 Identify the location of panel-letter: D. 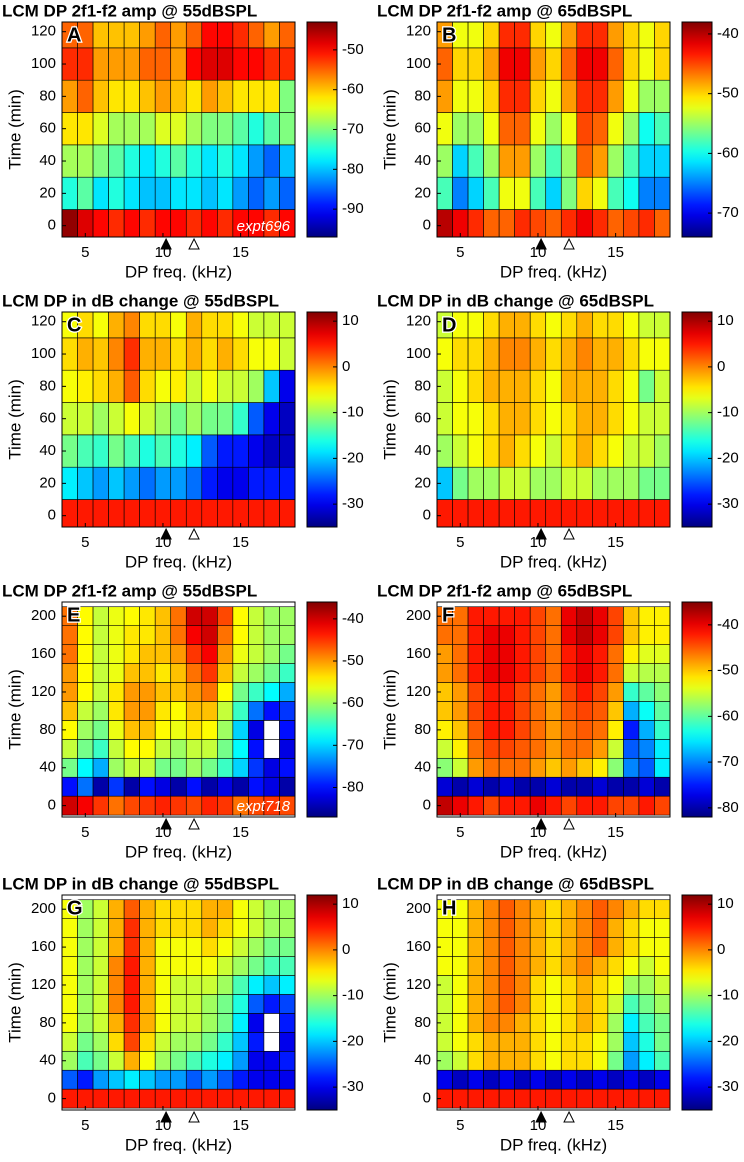
(449, 325).